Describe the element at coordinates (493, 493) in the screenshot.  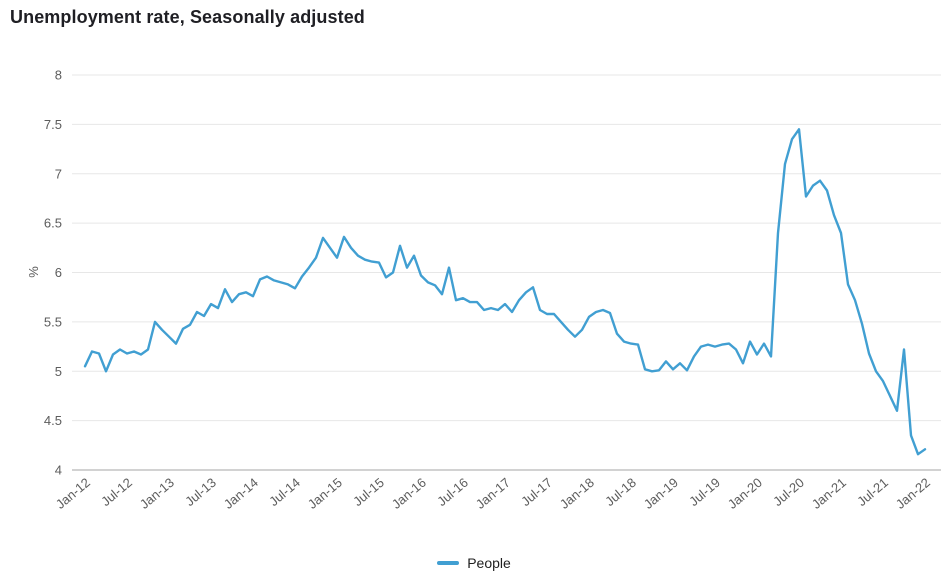
I see `x-tick-label: Jan-17` at that location.